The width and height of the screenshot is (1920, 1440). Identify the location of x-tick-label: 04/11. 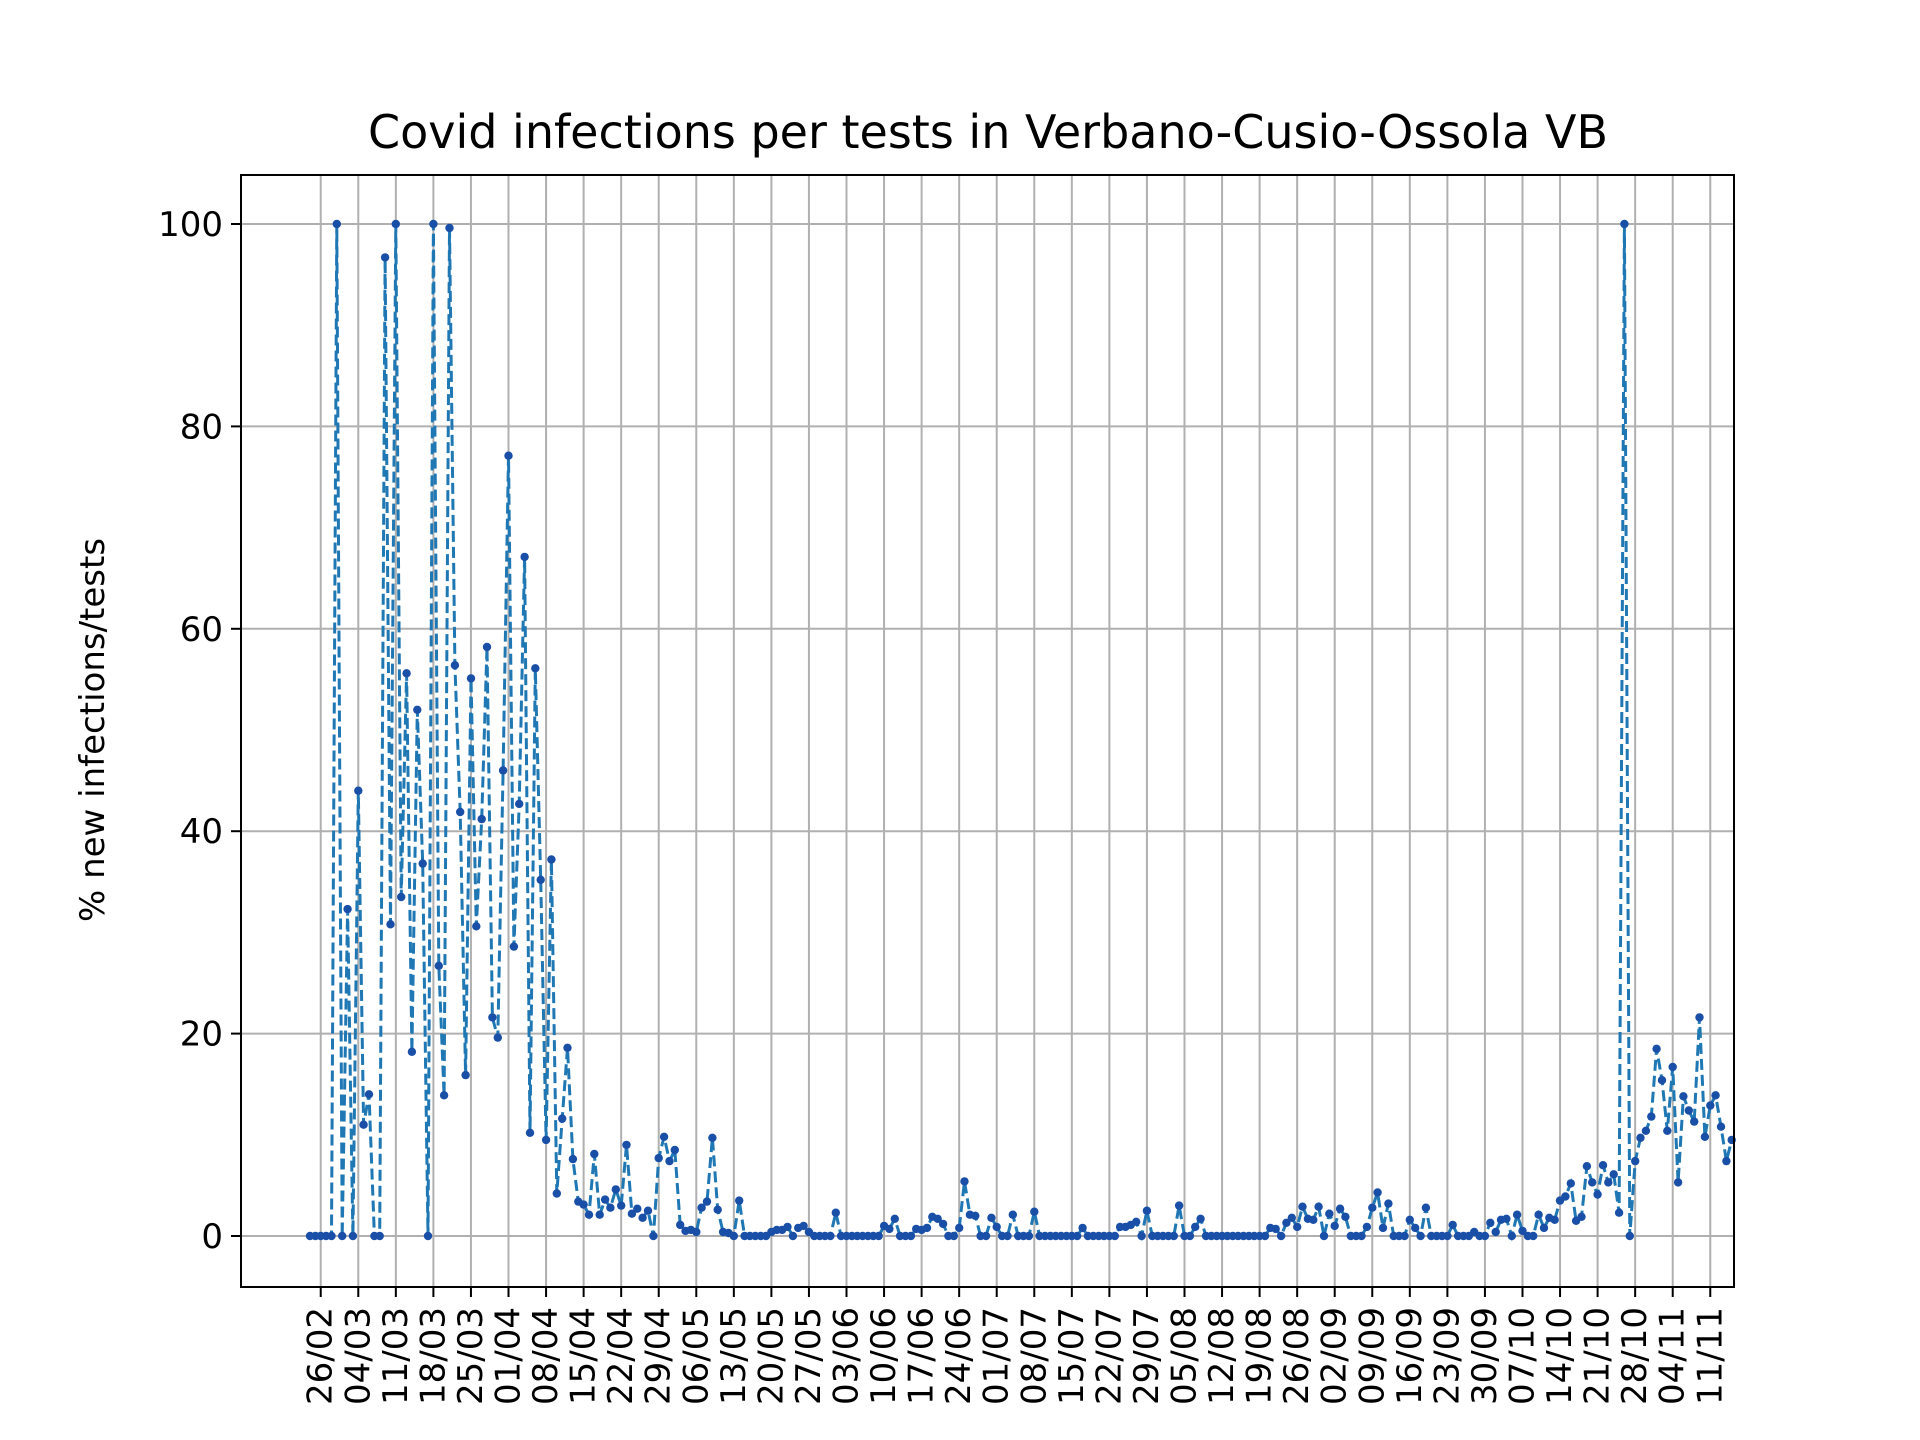
(1673, 1356).